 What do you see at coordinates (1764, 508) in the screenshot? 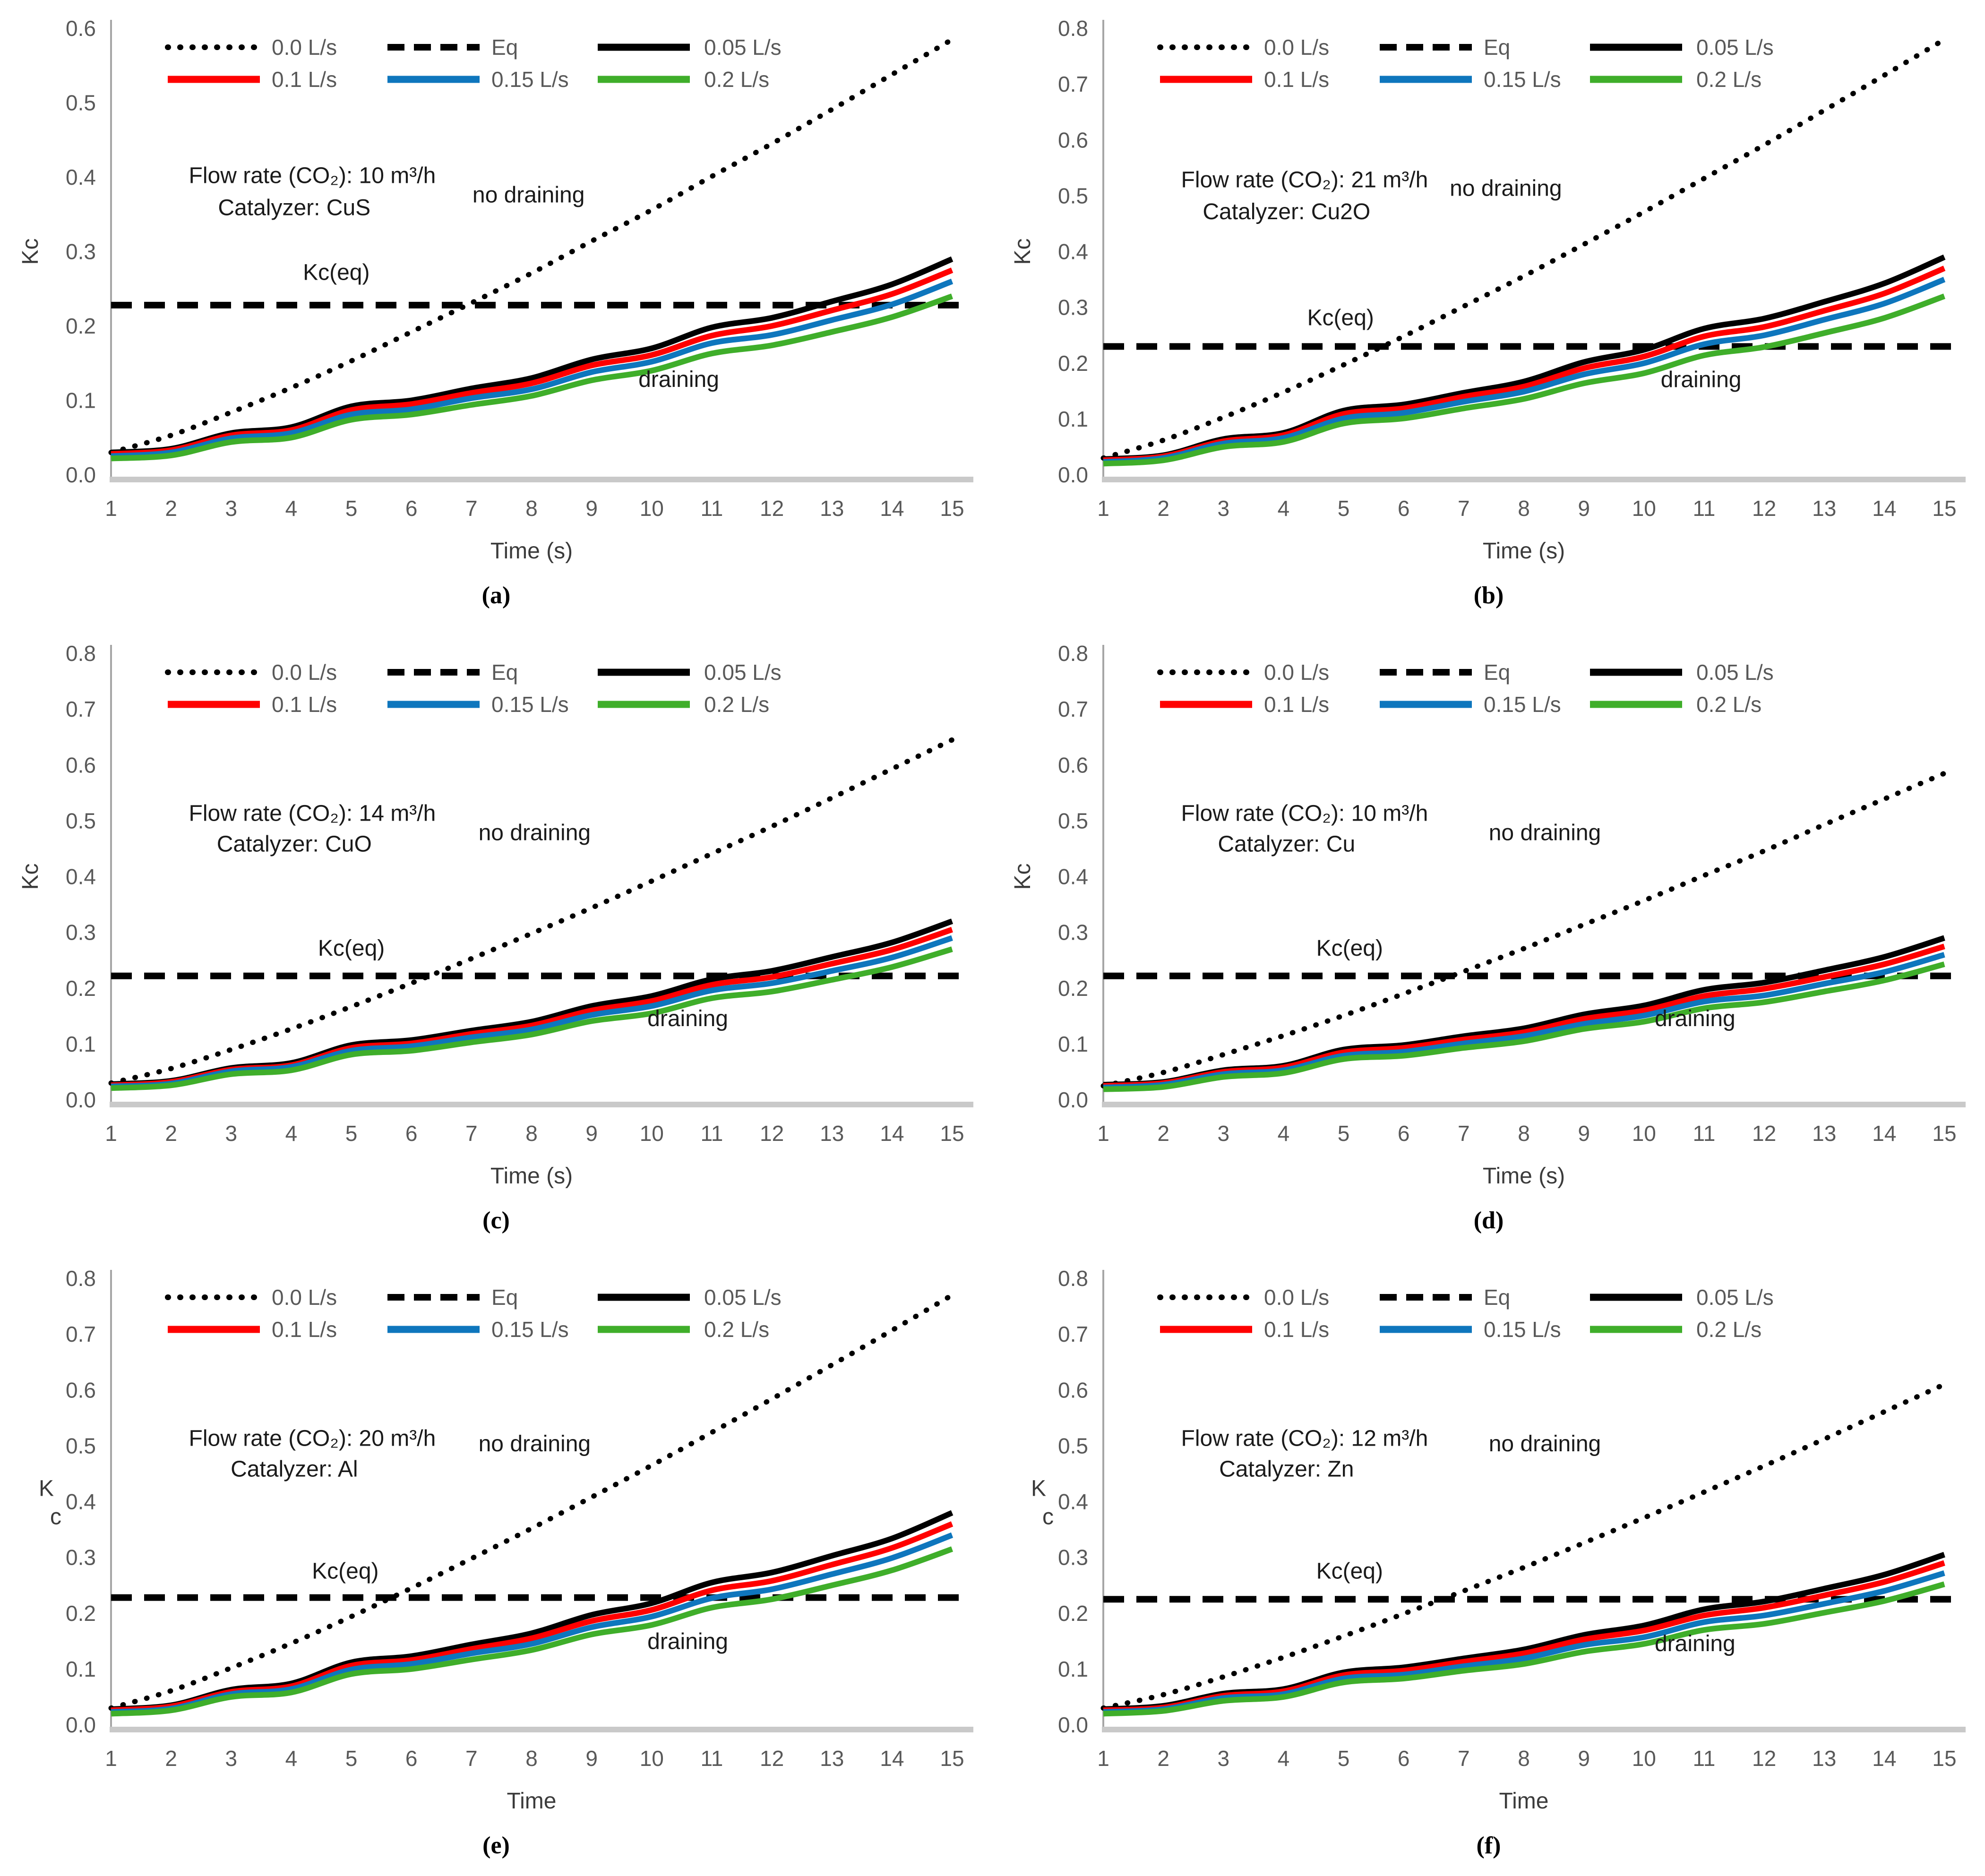
I see `x-tick-label: 12` at bounding box center [1764, 508].